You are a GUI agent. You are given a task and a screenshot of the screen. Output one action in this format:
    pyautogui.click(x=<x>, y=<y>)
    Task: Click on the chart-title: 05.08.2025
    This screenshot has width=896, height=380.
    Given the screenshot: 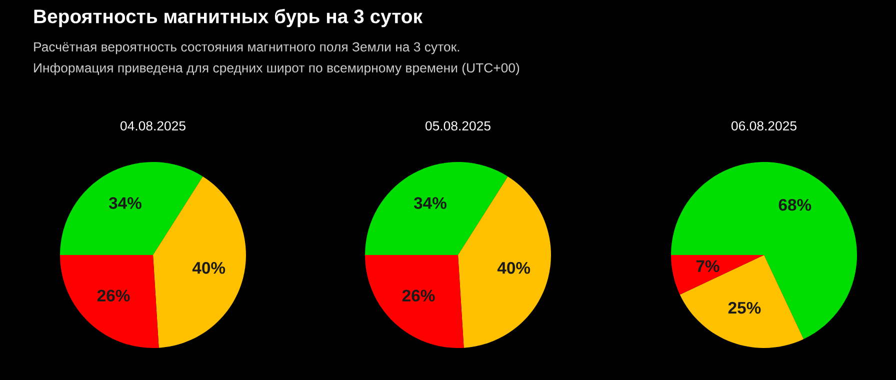 What is the action you would take?
    pyautogui.click(x=458, y=126)
    